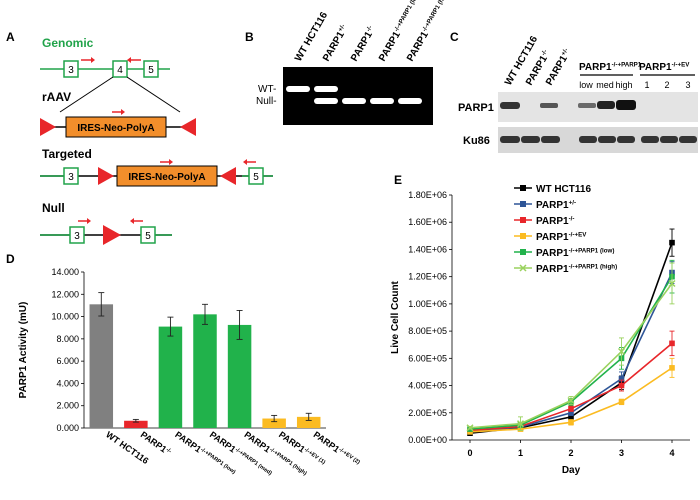 This screenshot has height=500, width=700. What do you see at coordinates (454, 37) in the screenshot?
I see `panel-label-c: C` at bounding box center [454, 37].